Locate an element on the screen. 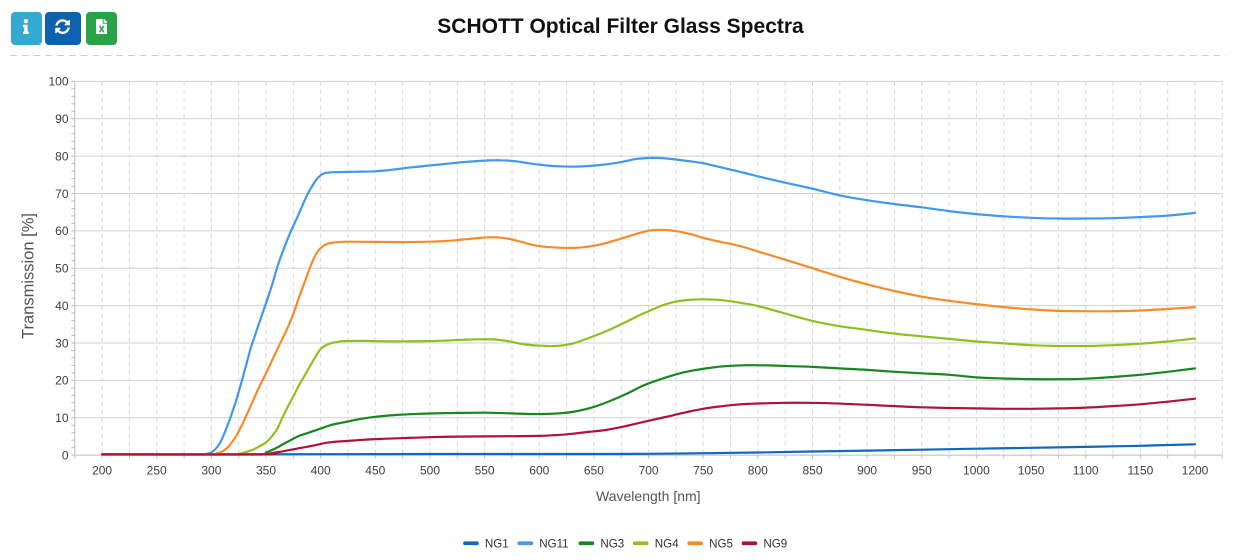 This screenshot has width=1233, height=560. svg-text: 0 is located at coordinates (65, 455).